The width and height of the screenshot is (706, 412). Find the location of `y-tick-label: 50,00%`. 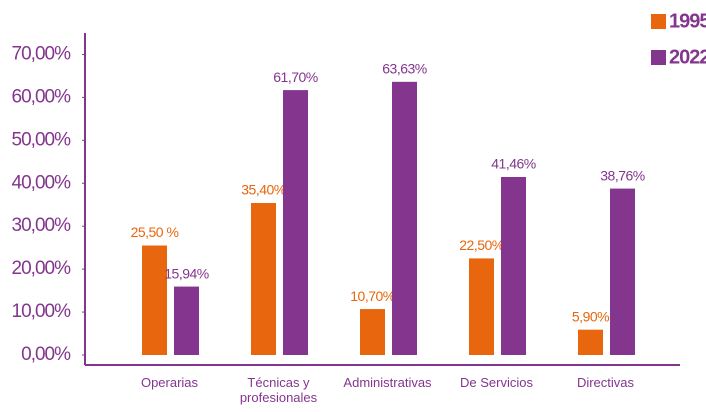

y-tick-label: 50,00% is located at coordinates (42, 139).